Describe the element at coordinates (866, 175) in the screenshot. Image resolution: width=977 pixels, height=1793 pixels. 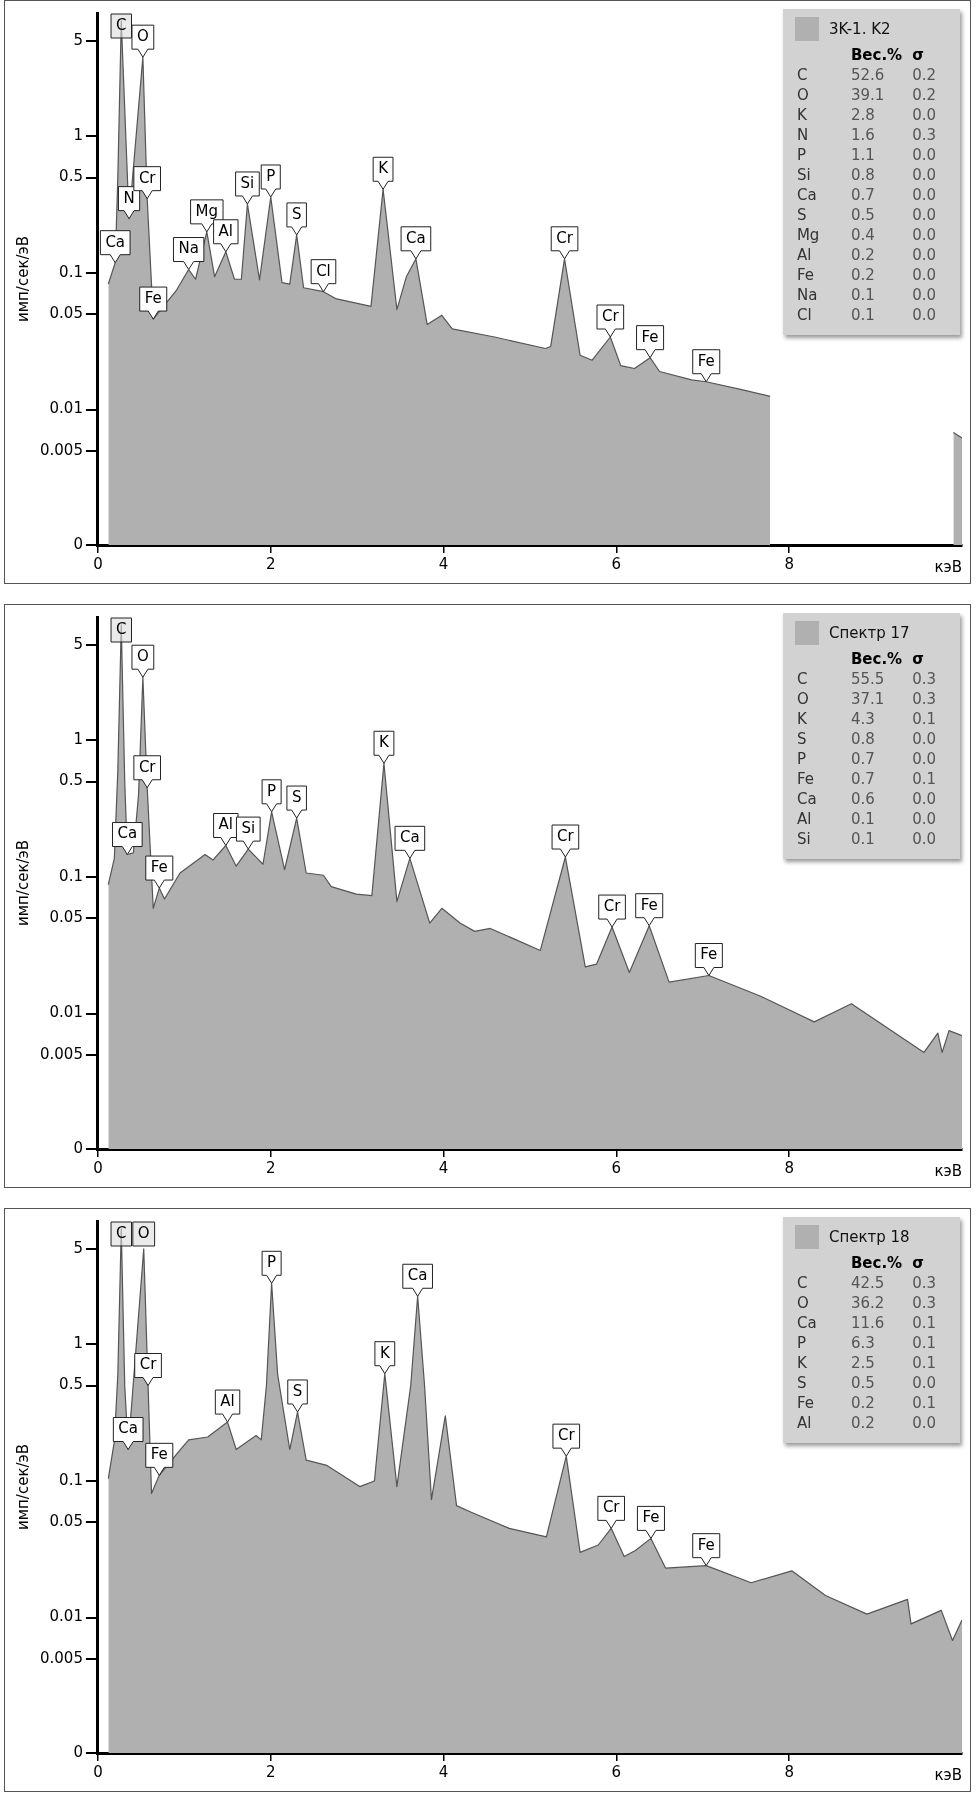
I see `text: Si 0.8 0.0` at that location.